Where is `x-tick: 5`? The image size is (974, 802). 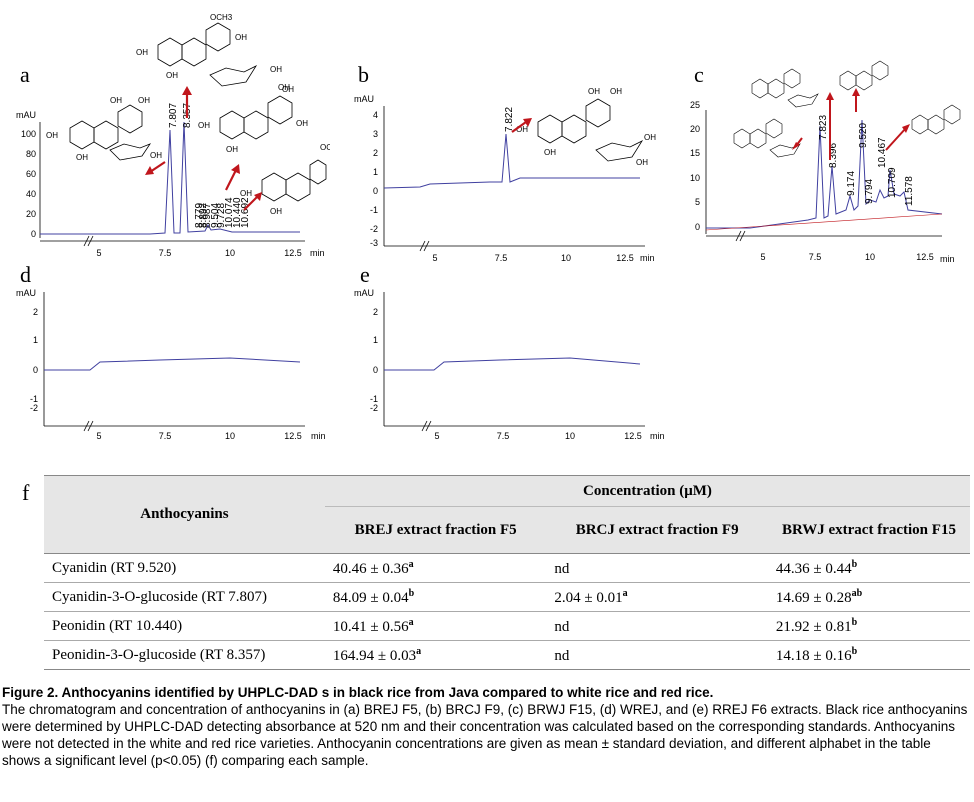 x-tick: 5 is located at coordinates (436, 436).